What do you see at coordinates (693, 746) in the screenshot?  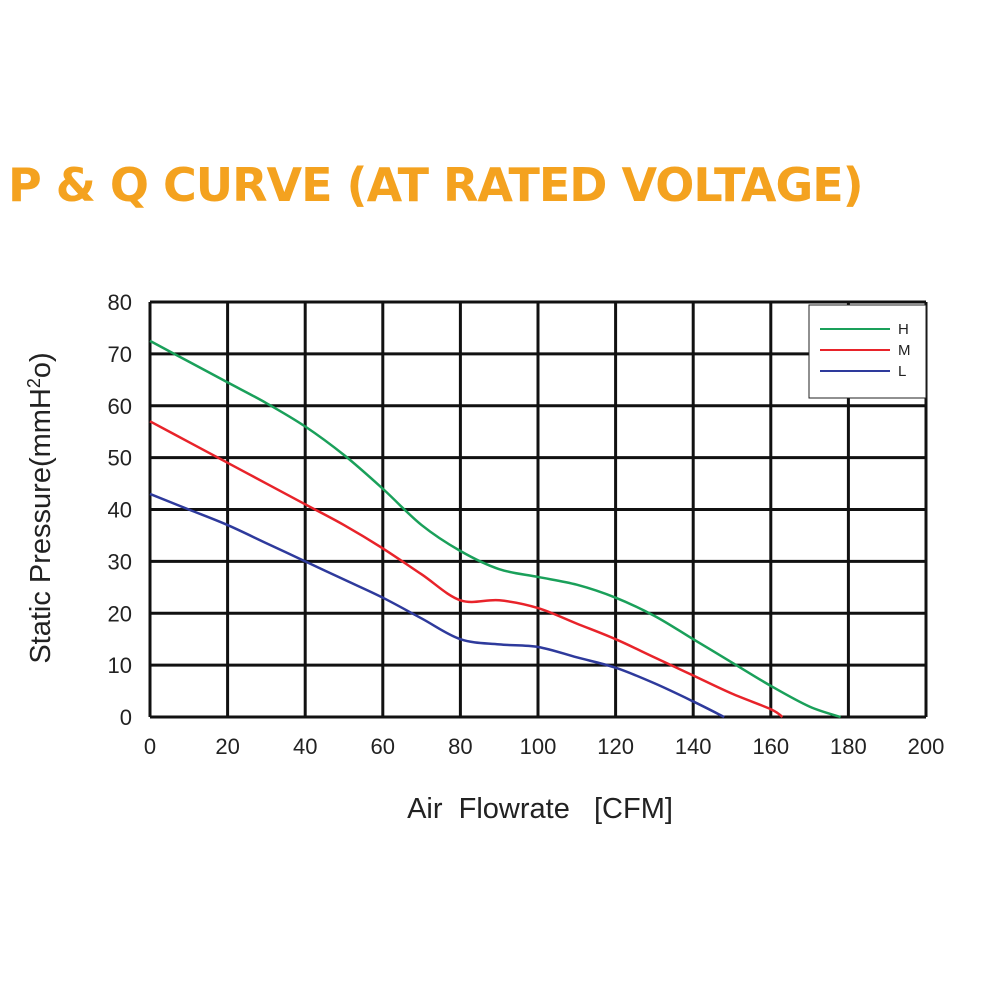 I see `x-tick-label: 140` at bounding box center [693, 746].